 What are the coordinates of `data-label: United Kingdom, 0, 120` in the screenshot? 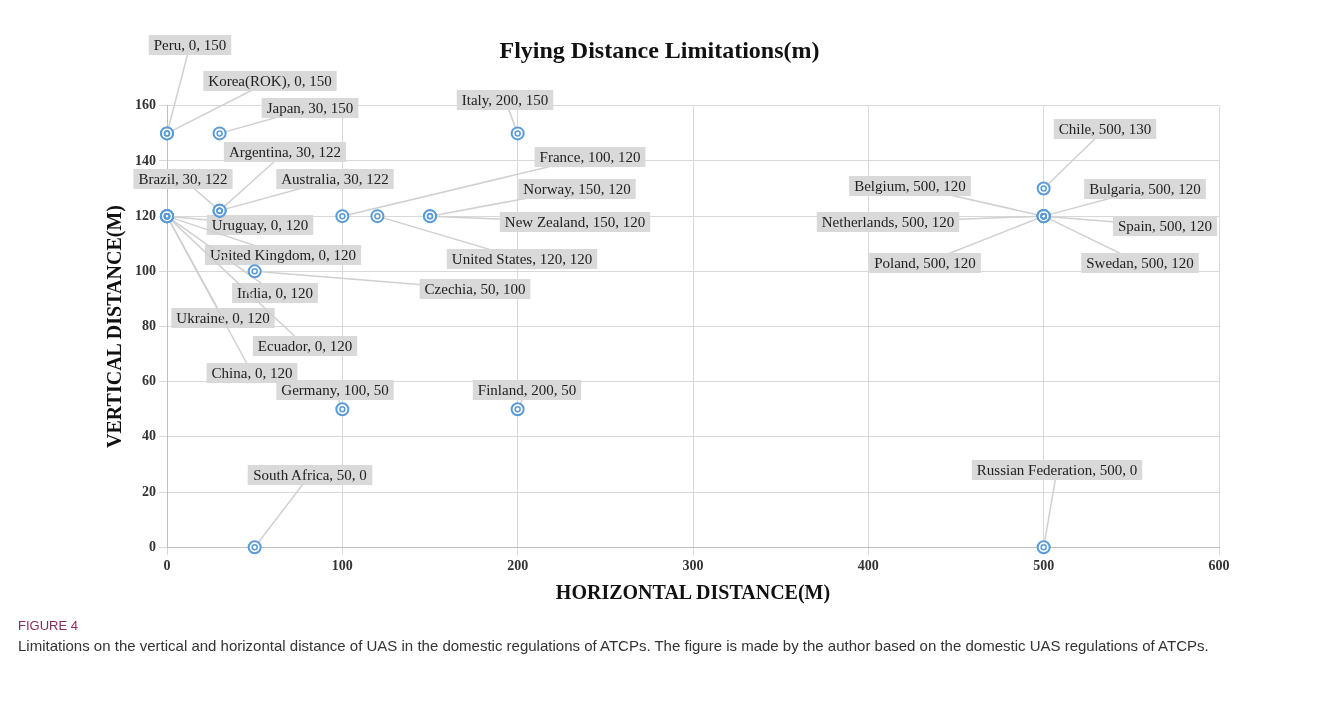 It's located at (283, 254).